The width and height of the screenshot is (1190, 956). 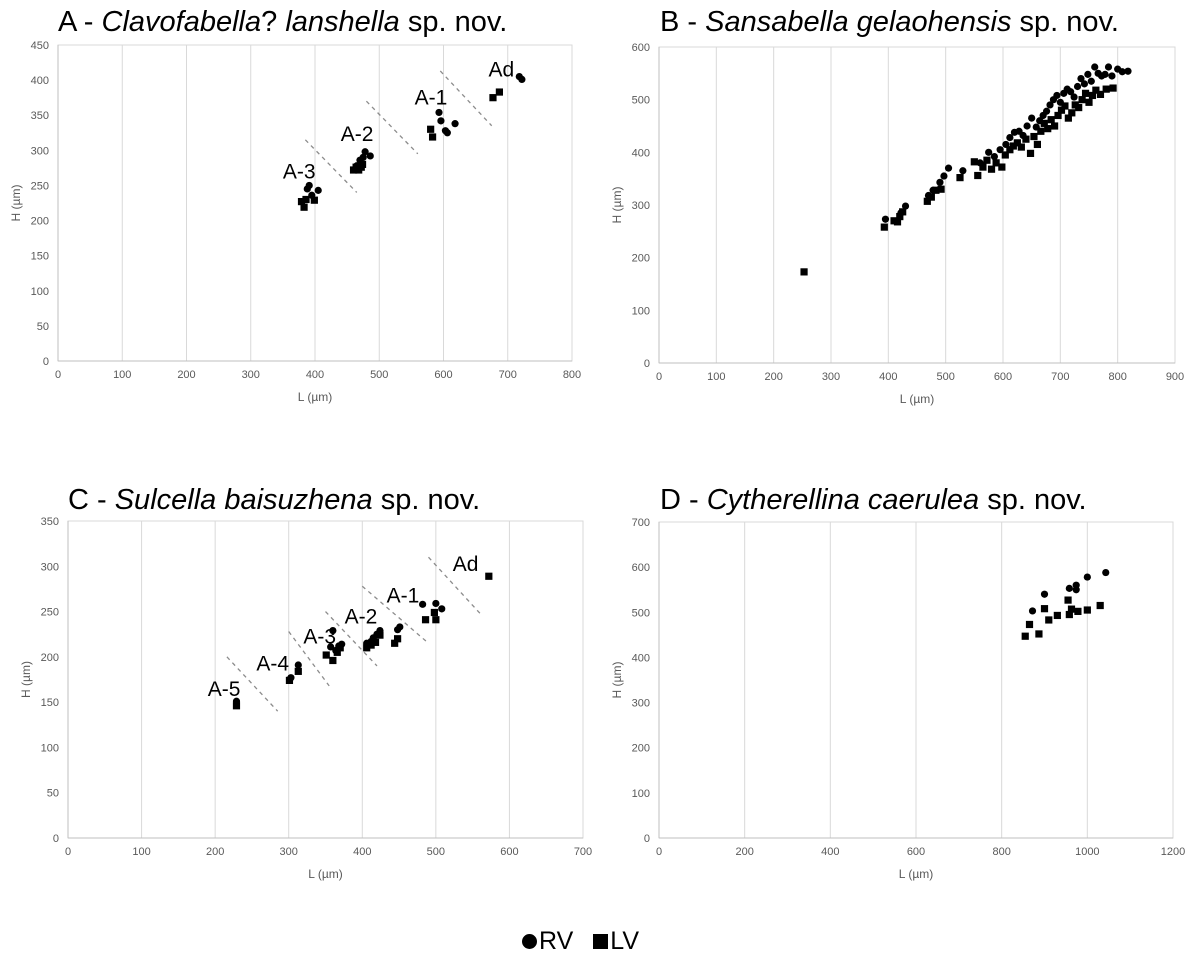 I want to click on x-tick-label: 800, so click(x=1117, y=377).